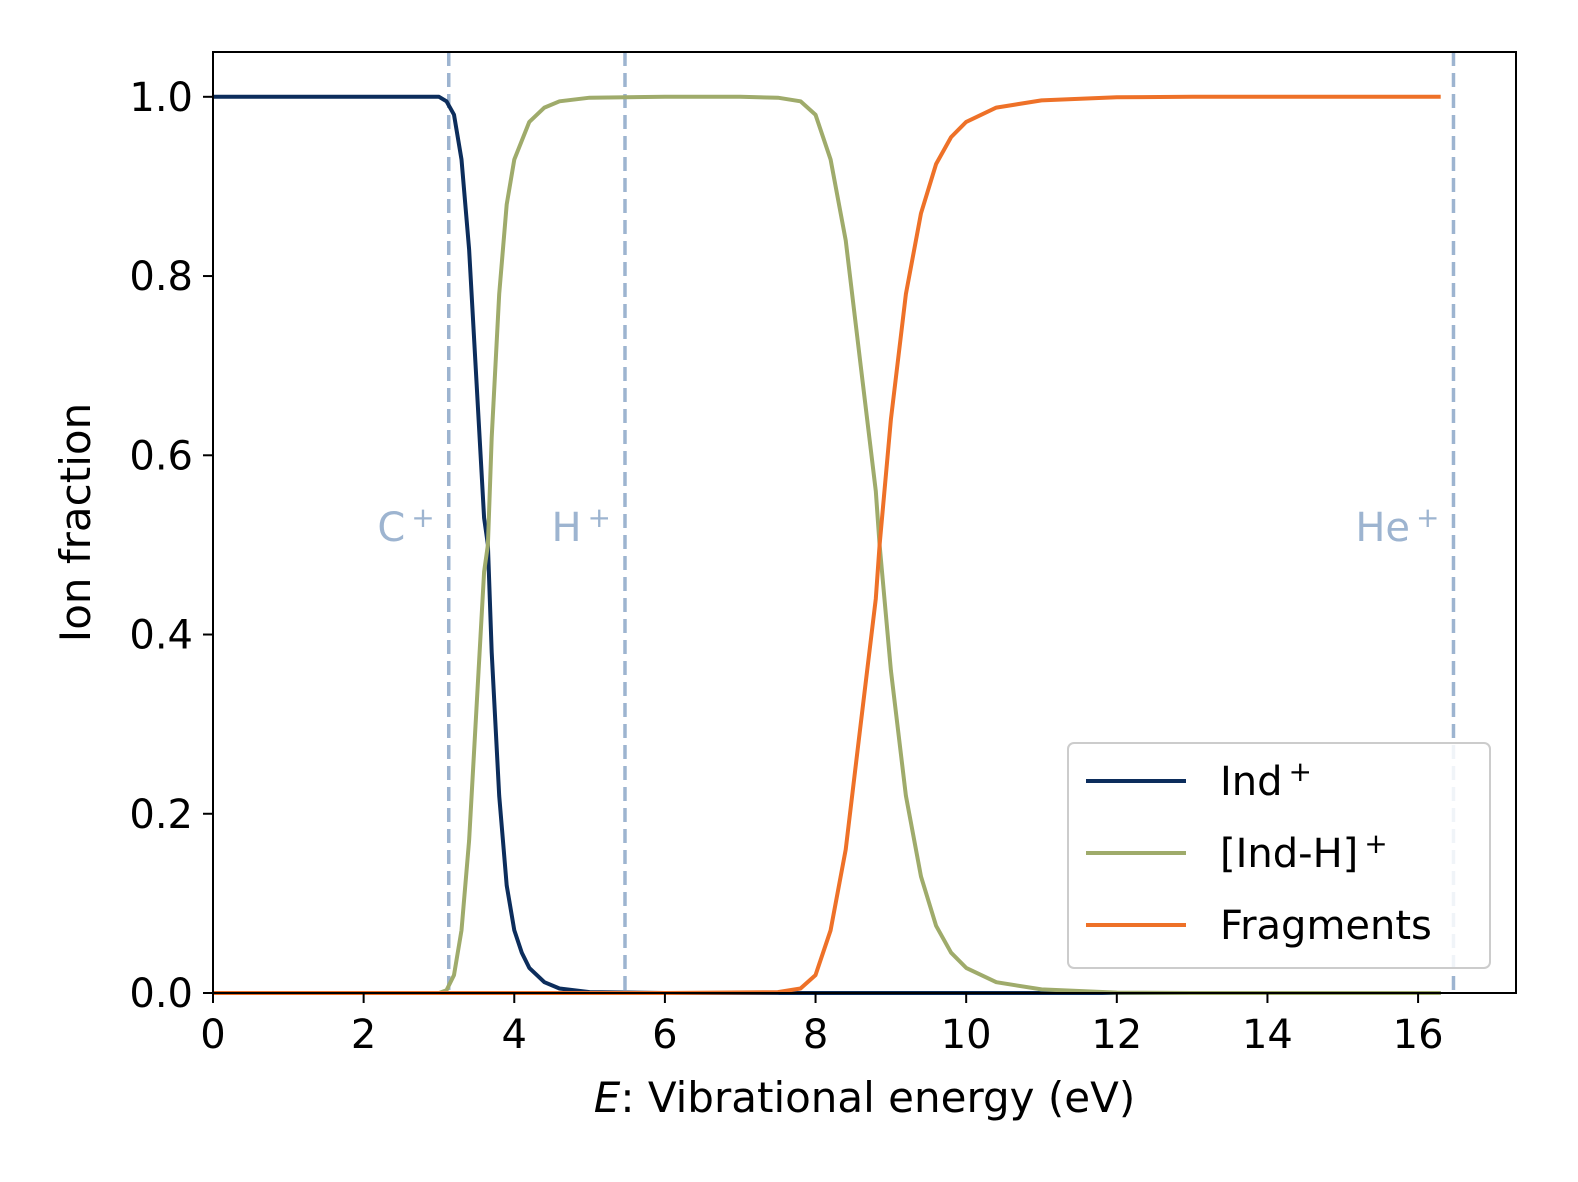 Image resolution: width=1578 pixels, height=1182 pixels. What do you see at coordinates (664, 1035) in the screenshot?
I see `x-tick-label: 6` at bounding box center [664, 1035].